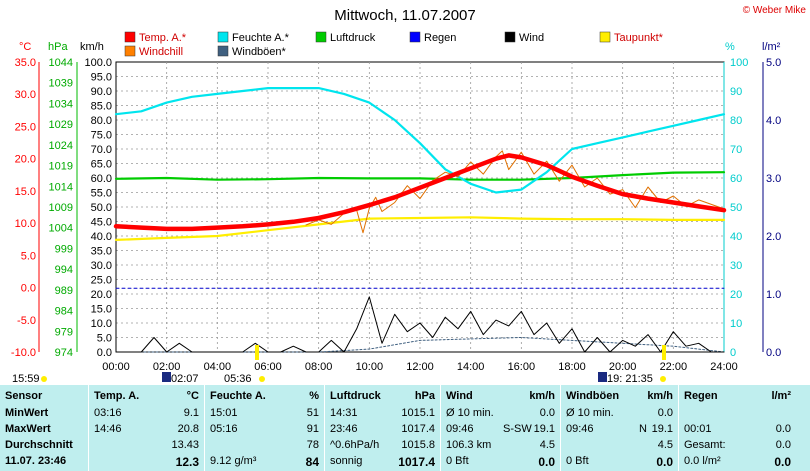 This screenshot has width=810, height=471. Describe the element at coordinates (418, 413) in the screenshot. I see `pressure-min-value: 1015.1` at that location.